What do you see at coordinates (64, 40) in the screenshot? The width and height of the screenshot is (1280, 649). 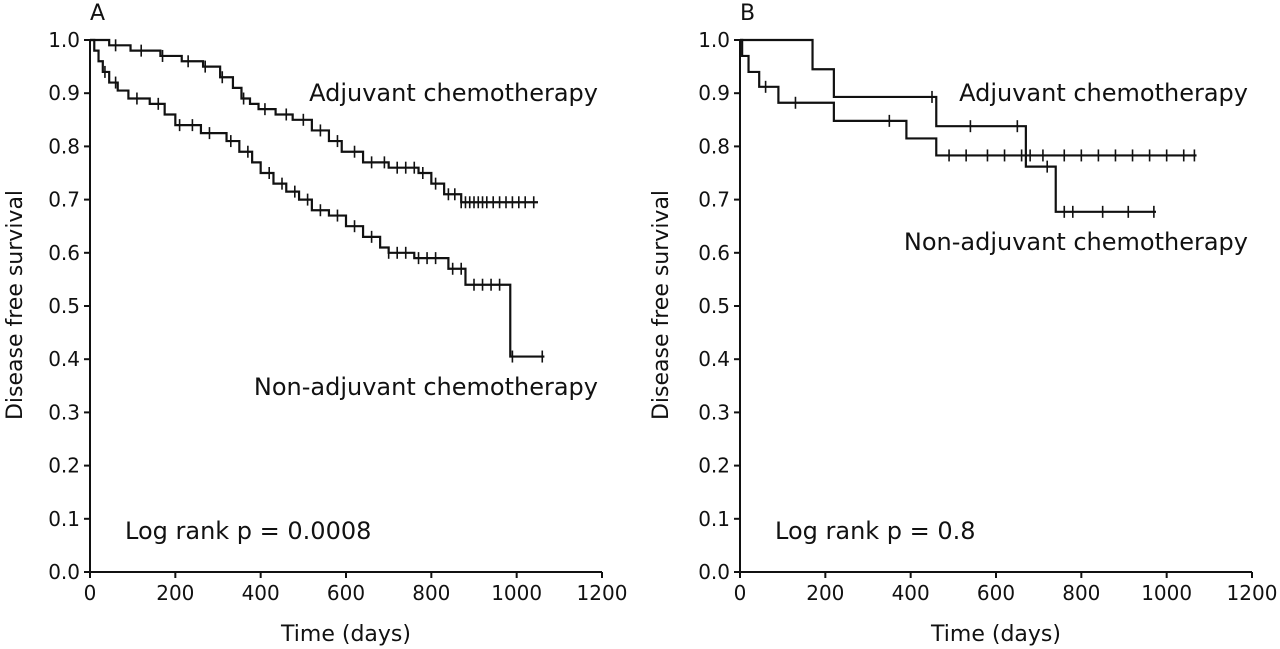 I see `panel-a-y-tick-label: 1.0` at bounding box center [64, 40].